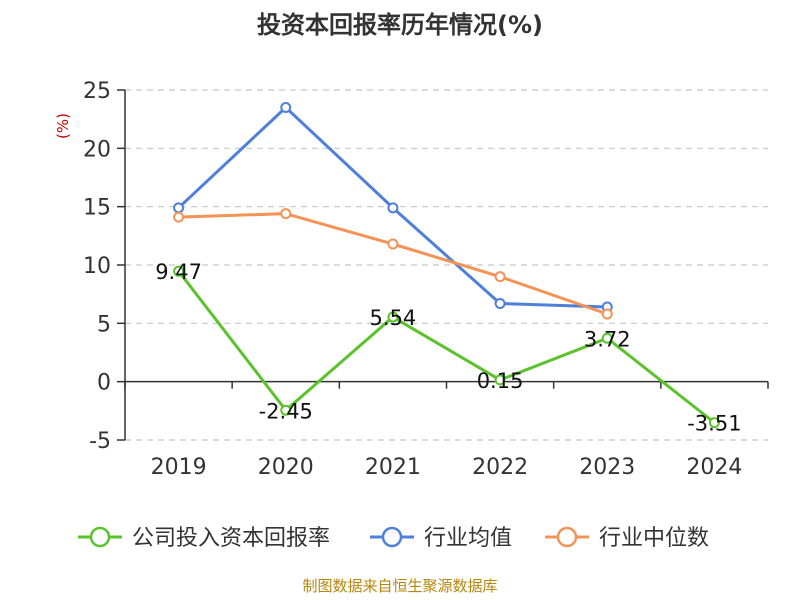 Image resolution: width=800 pixels, height=600 pixels. I want to click on x-tick-label: 2021, so click(393, 467).